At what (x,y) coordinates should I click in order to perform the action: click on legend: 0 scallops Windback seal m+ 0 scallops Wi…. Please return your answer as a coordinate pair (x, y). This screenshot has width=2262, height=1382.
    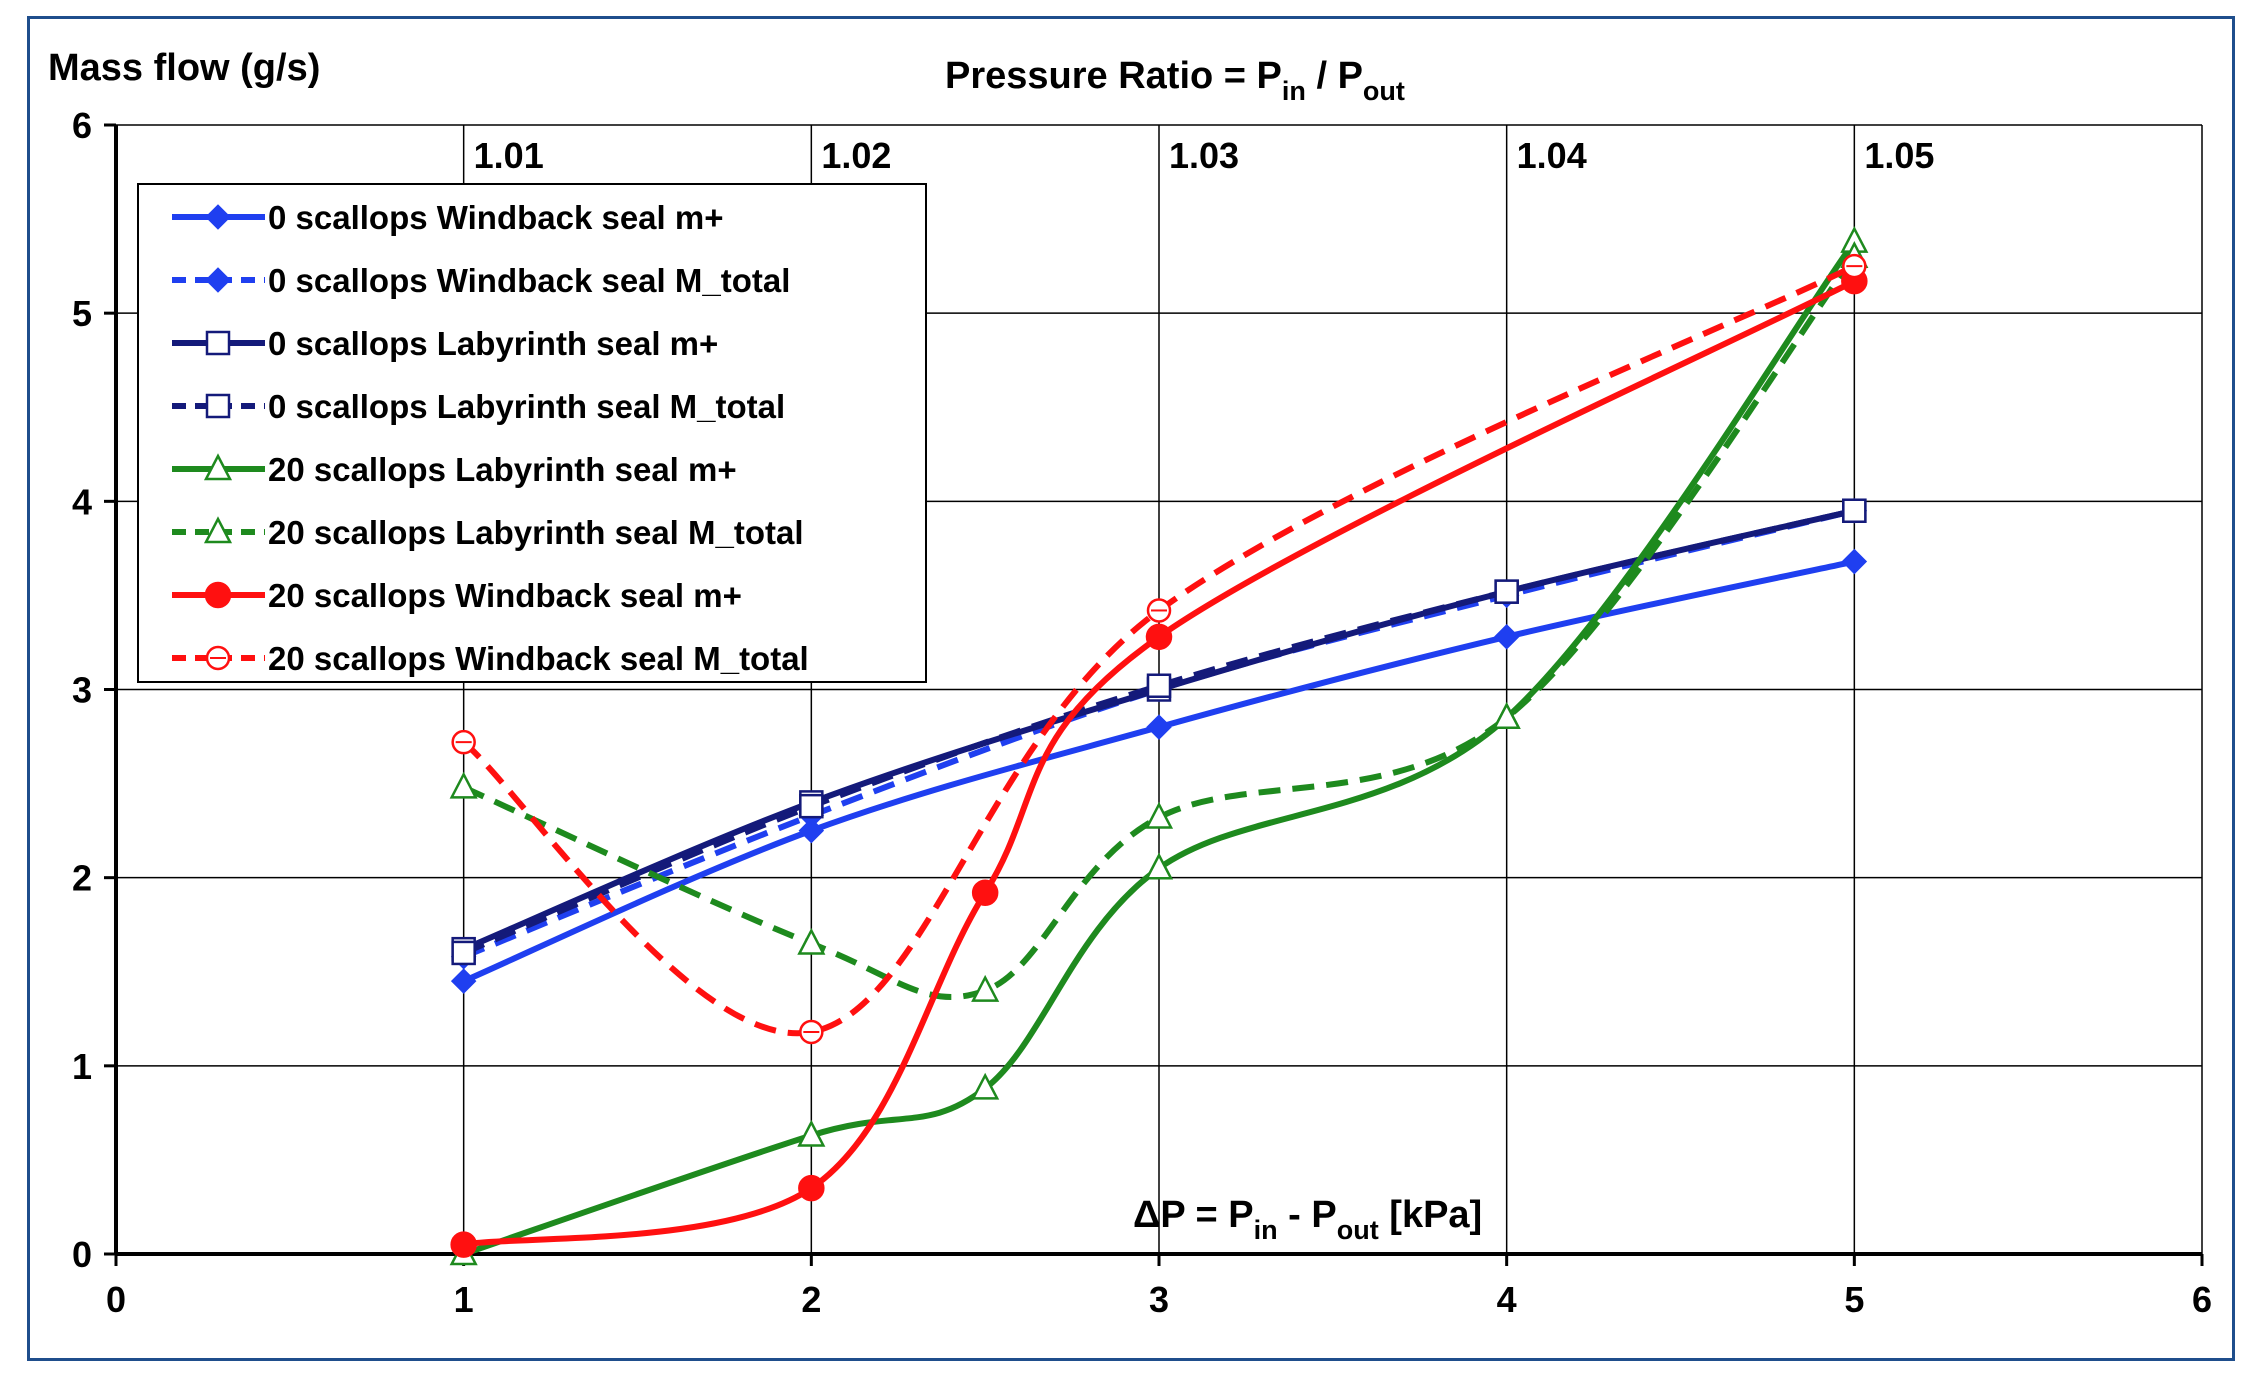
    Looking at the image, I should click on (532, 433).